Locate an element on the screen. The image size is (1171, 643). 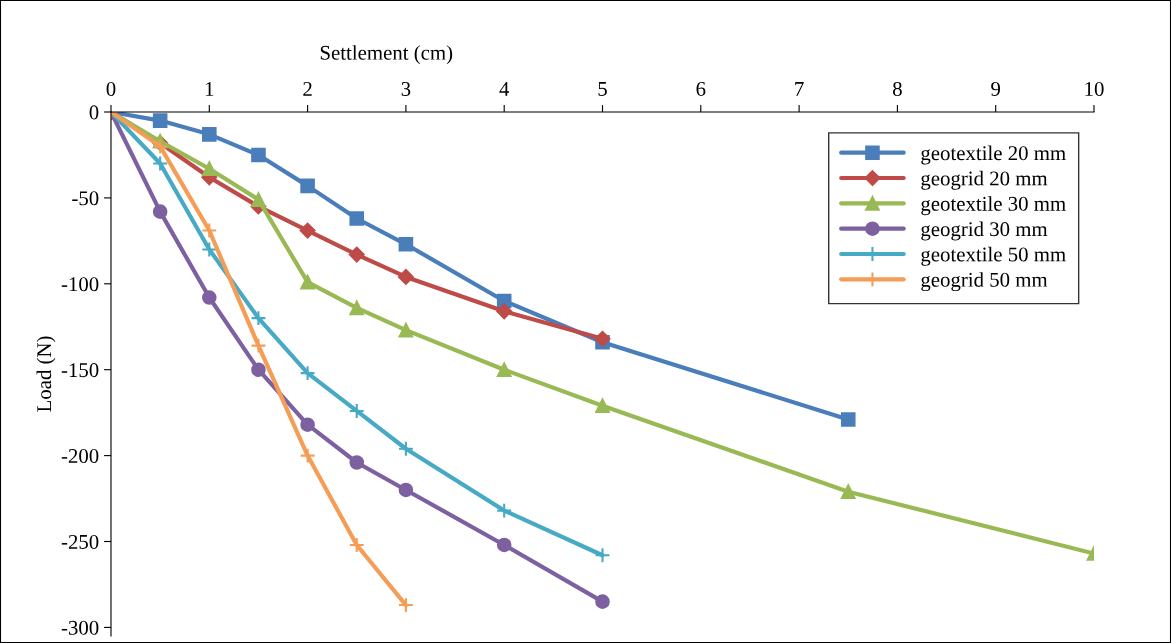
y-axis-title: Load (N) is located at coordinates (46, 374).